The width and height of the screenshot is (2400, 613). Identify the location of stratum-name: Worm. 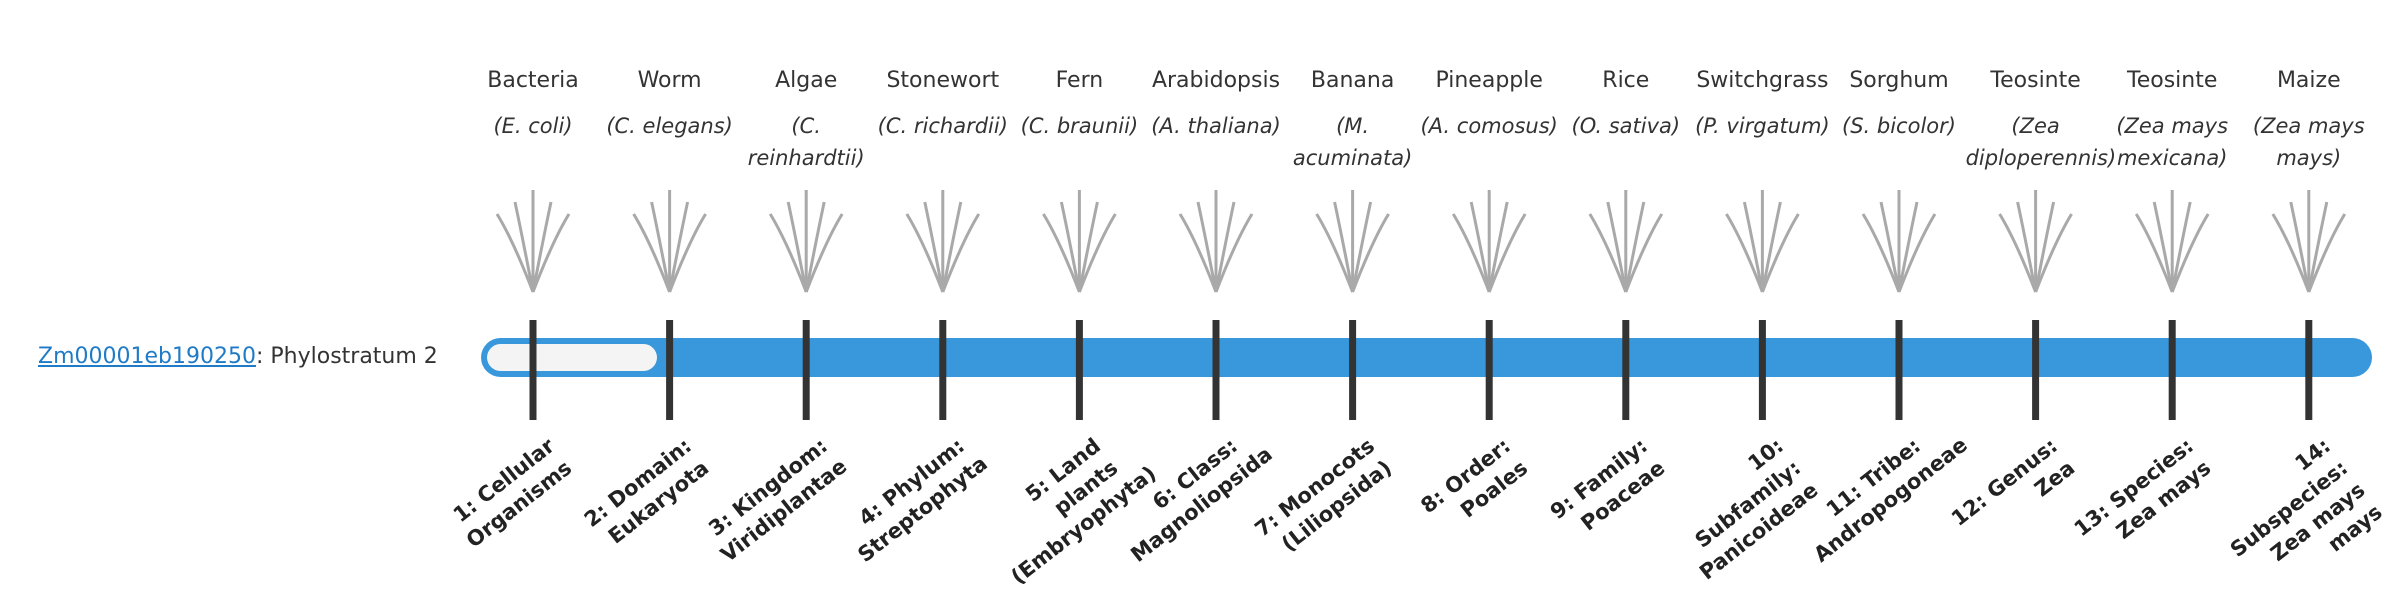
(669, 80).